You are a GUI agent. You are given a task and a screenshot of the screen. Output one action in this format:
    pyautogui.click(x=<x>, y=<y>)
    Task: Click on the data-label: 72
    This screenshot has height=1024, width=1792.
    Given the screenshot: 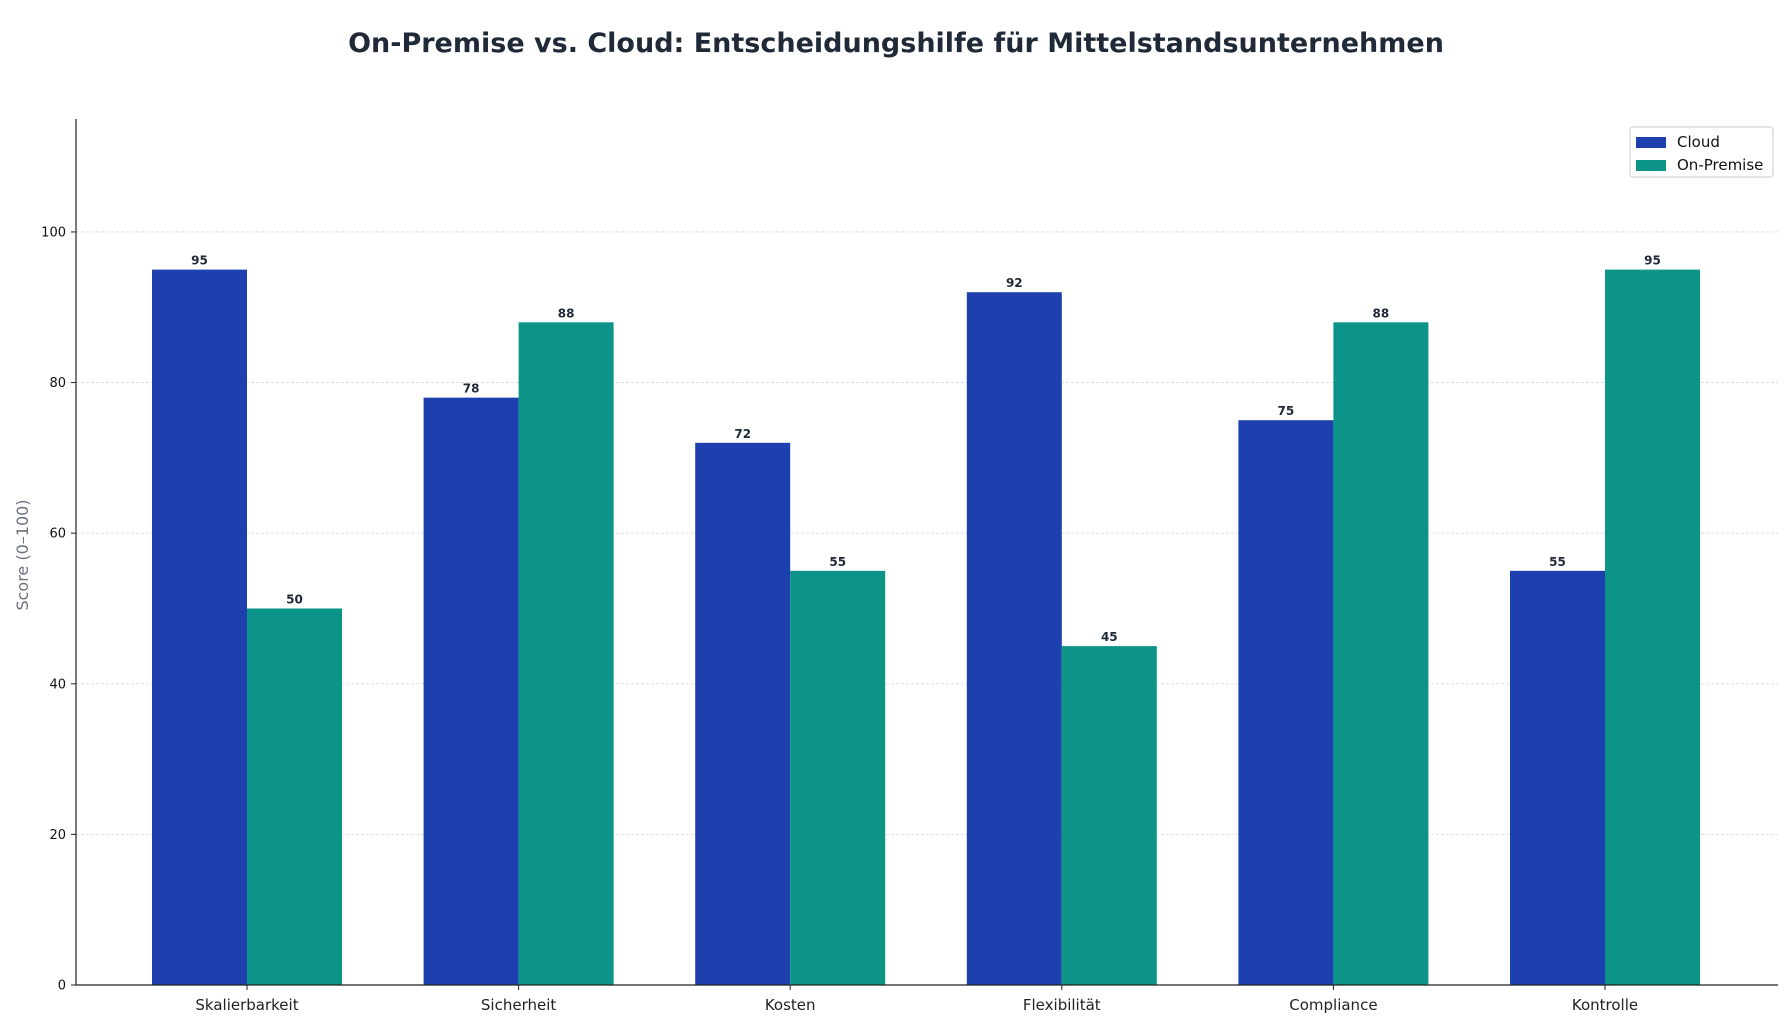 What is the action you would take?
    pyautogui.click(x=742, y=434)
    